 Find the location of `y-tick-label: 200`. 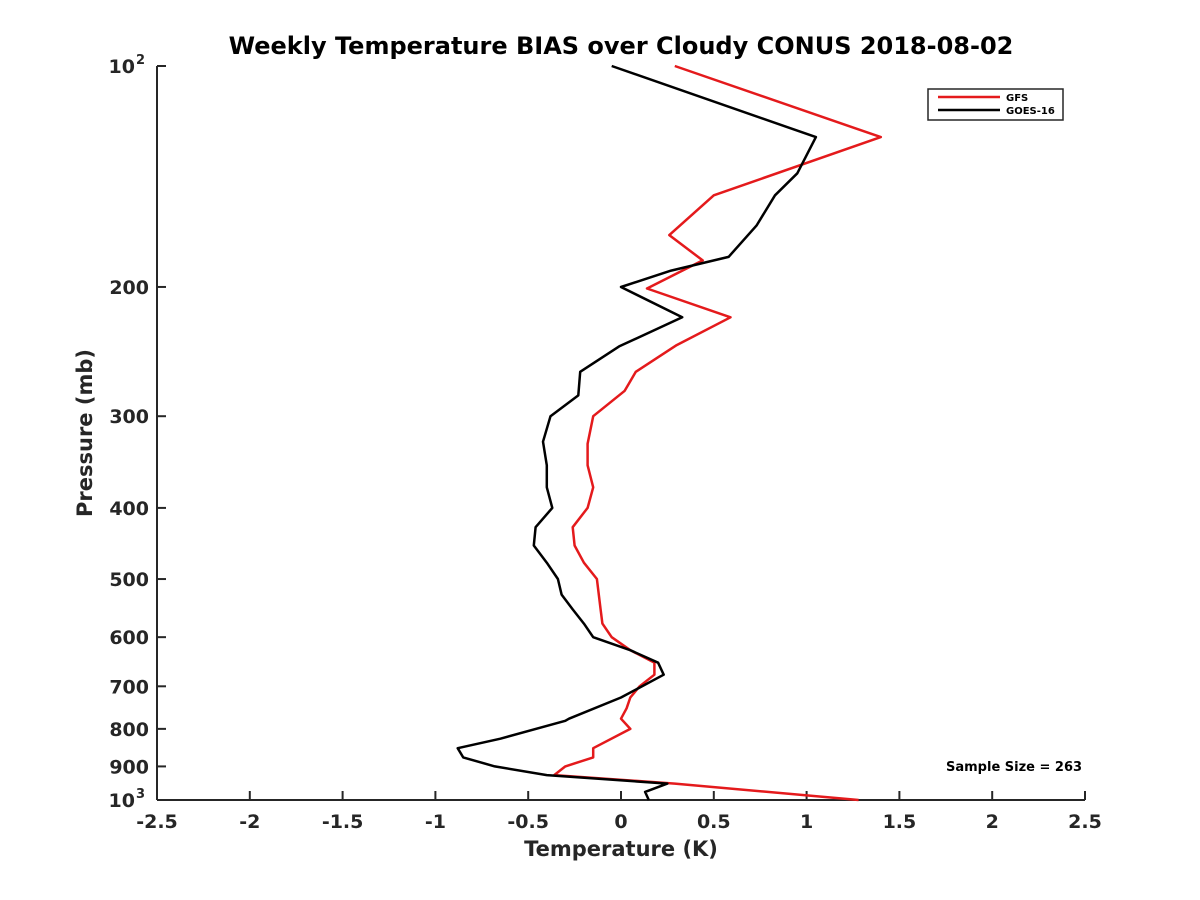

y-tick-label: 200 is located at coordinates (129, 288).